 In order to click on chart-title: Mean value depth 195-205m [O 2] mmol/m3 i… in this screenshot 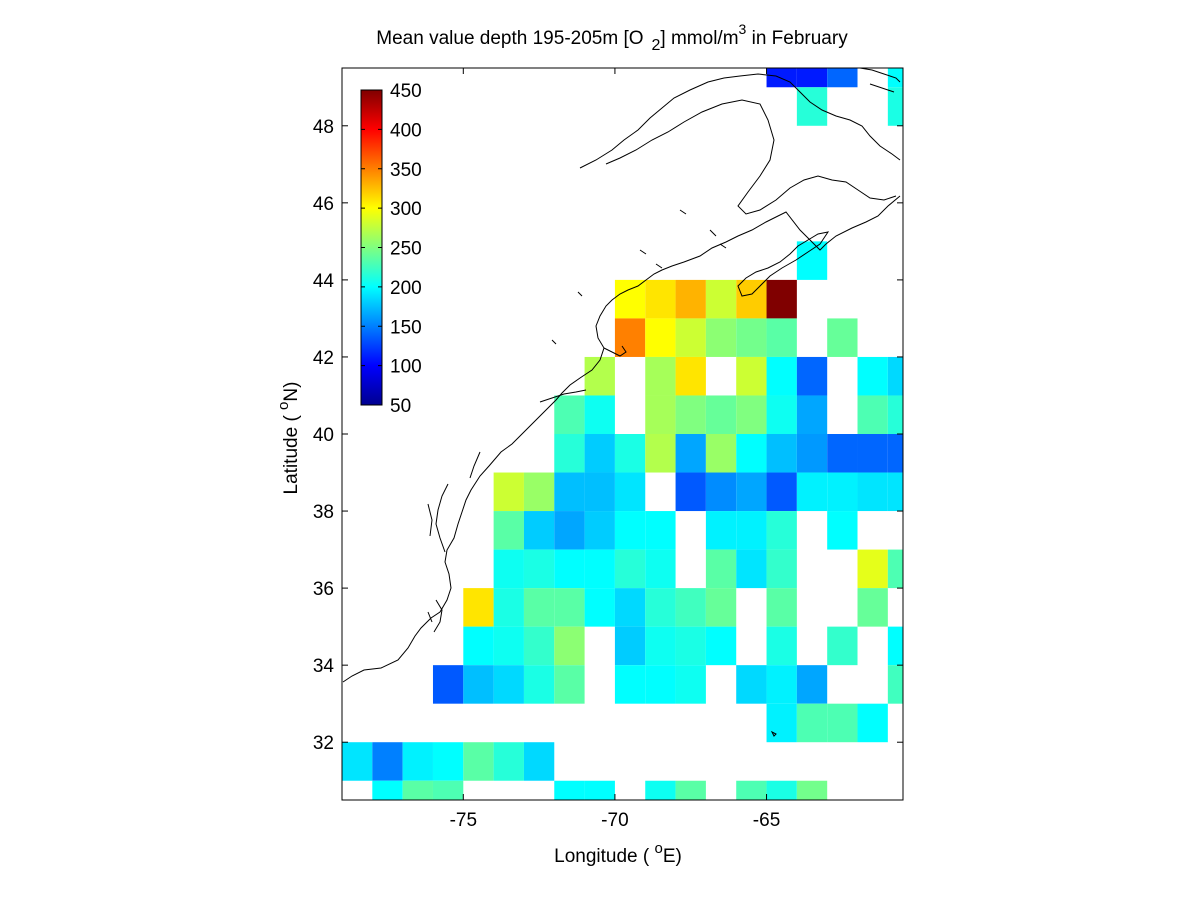, I will do `click(612, 37)`.